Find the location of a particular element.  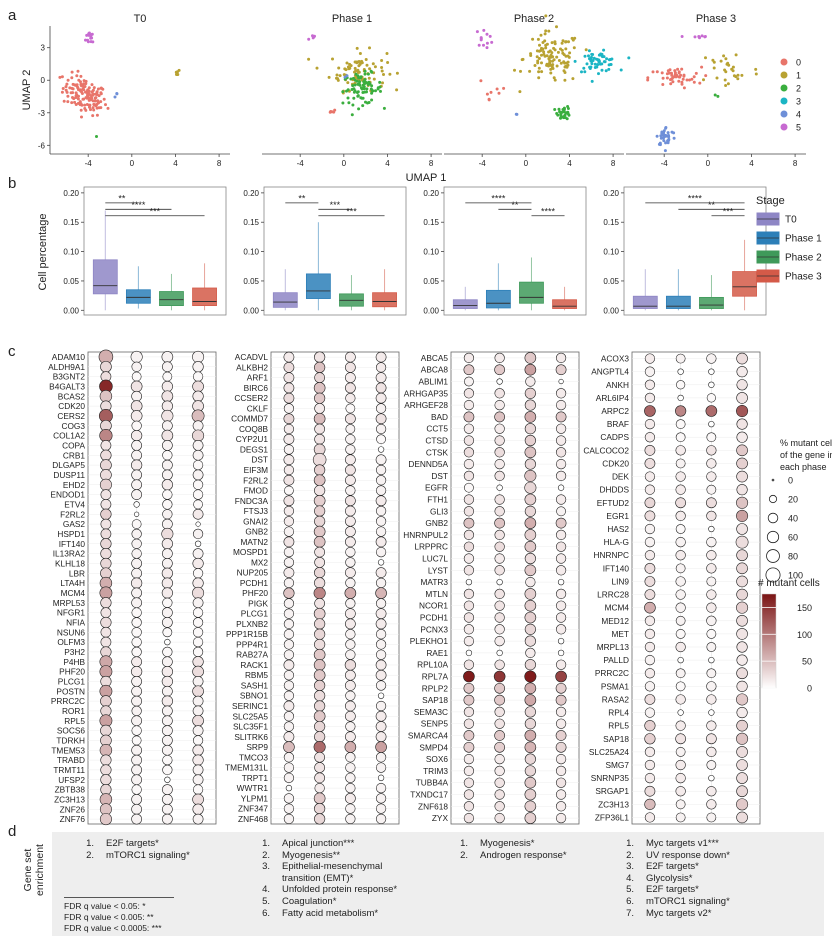

enrichment-item-label: UV response down* is located at coordinates (688, 855).